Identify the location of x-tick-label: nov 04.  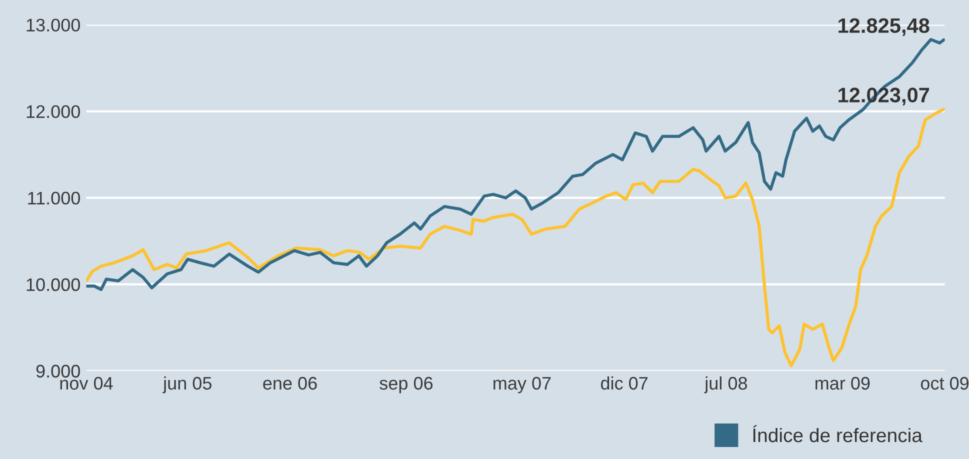
(86, 383).